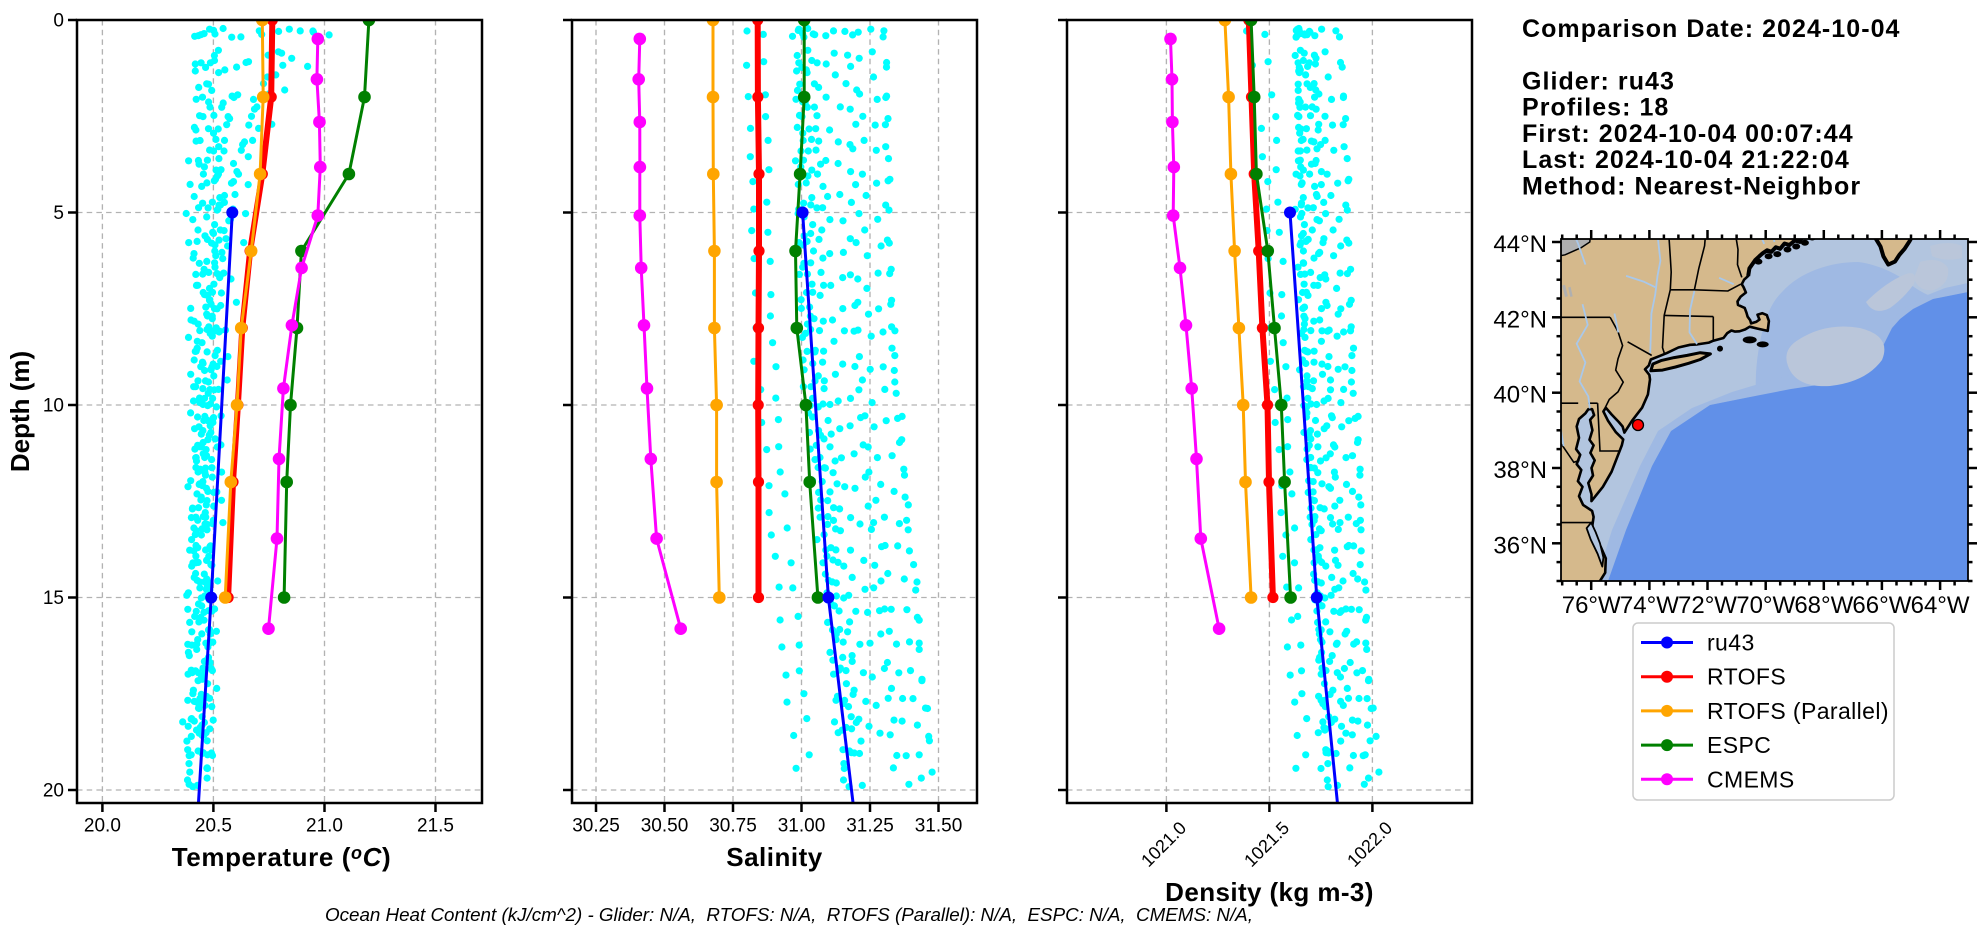 This screenshot has height=934, width=1980. What do you see at coordinates (1691, 186) in the screenshot?
I see `svg-text: Method: Nearest-Neighbor` at bounding box center [1691, 186].